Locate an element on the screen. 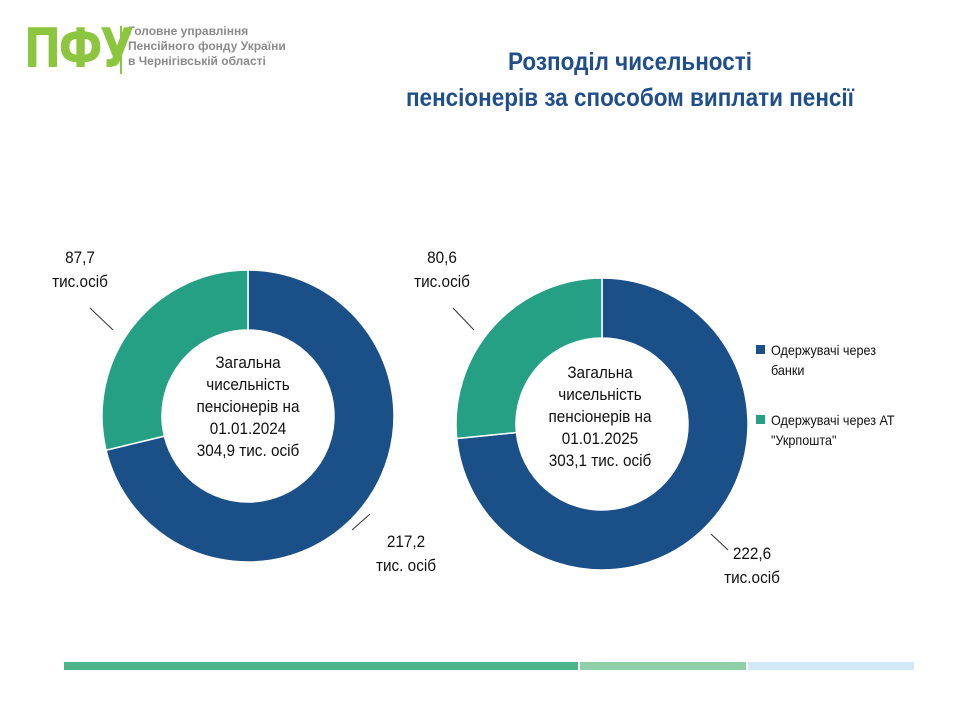  donut-chart-2024 is located at coordinates (248, 416).